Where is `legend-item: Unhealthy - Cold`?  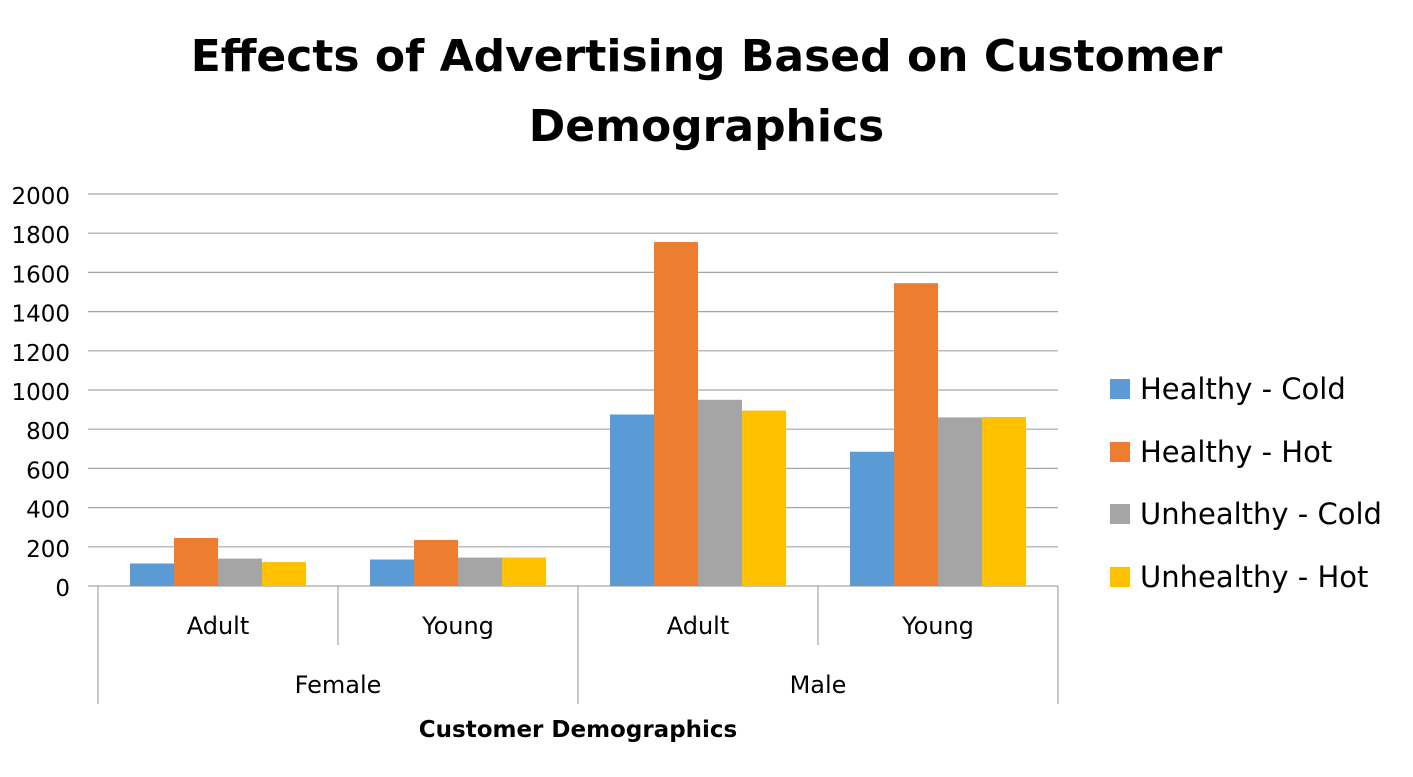
legend-item: Unhealthy - Cold is located at coordinates (1246, 514).